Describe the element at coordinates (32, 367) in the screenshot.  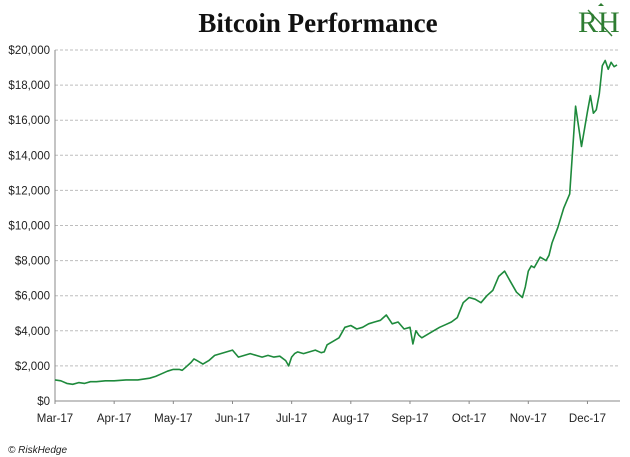
I see `y-tick-label: $2,000` at that location.